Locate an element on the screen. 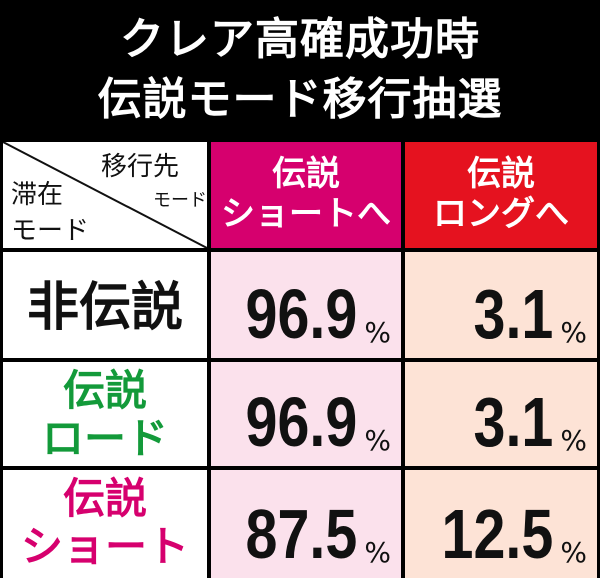 This screenshot has height=578, width=600. column-header-legend-short: 伝説 ショートへ is located at coordinates (306, 195).